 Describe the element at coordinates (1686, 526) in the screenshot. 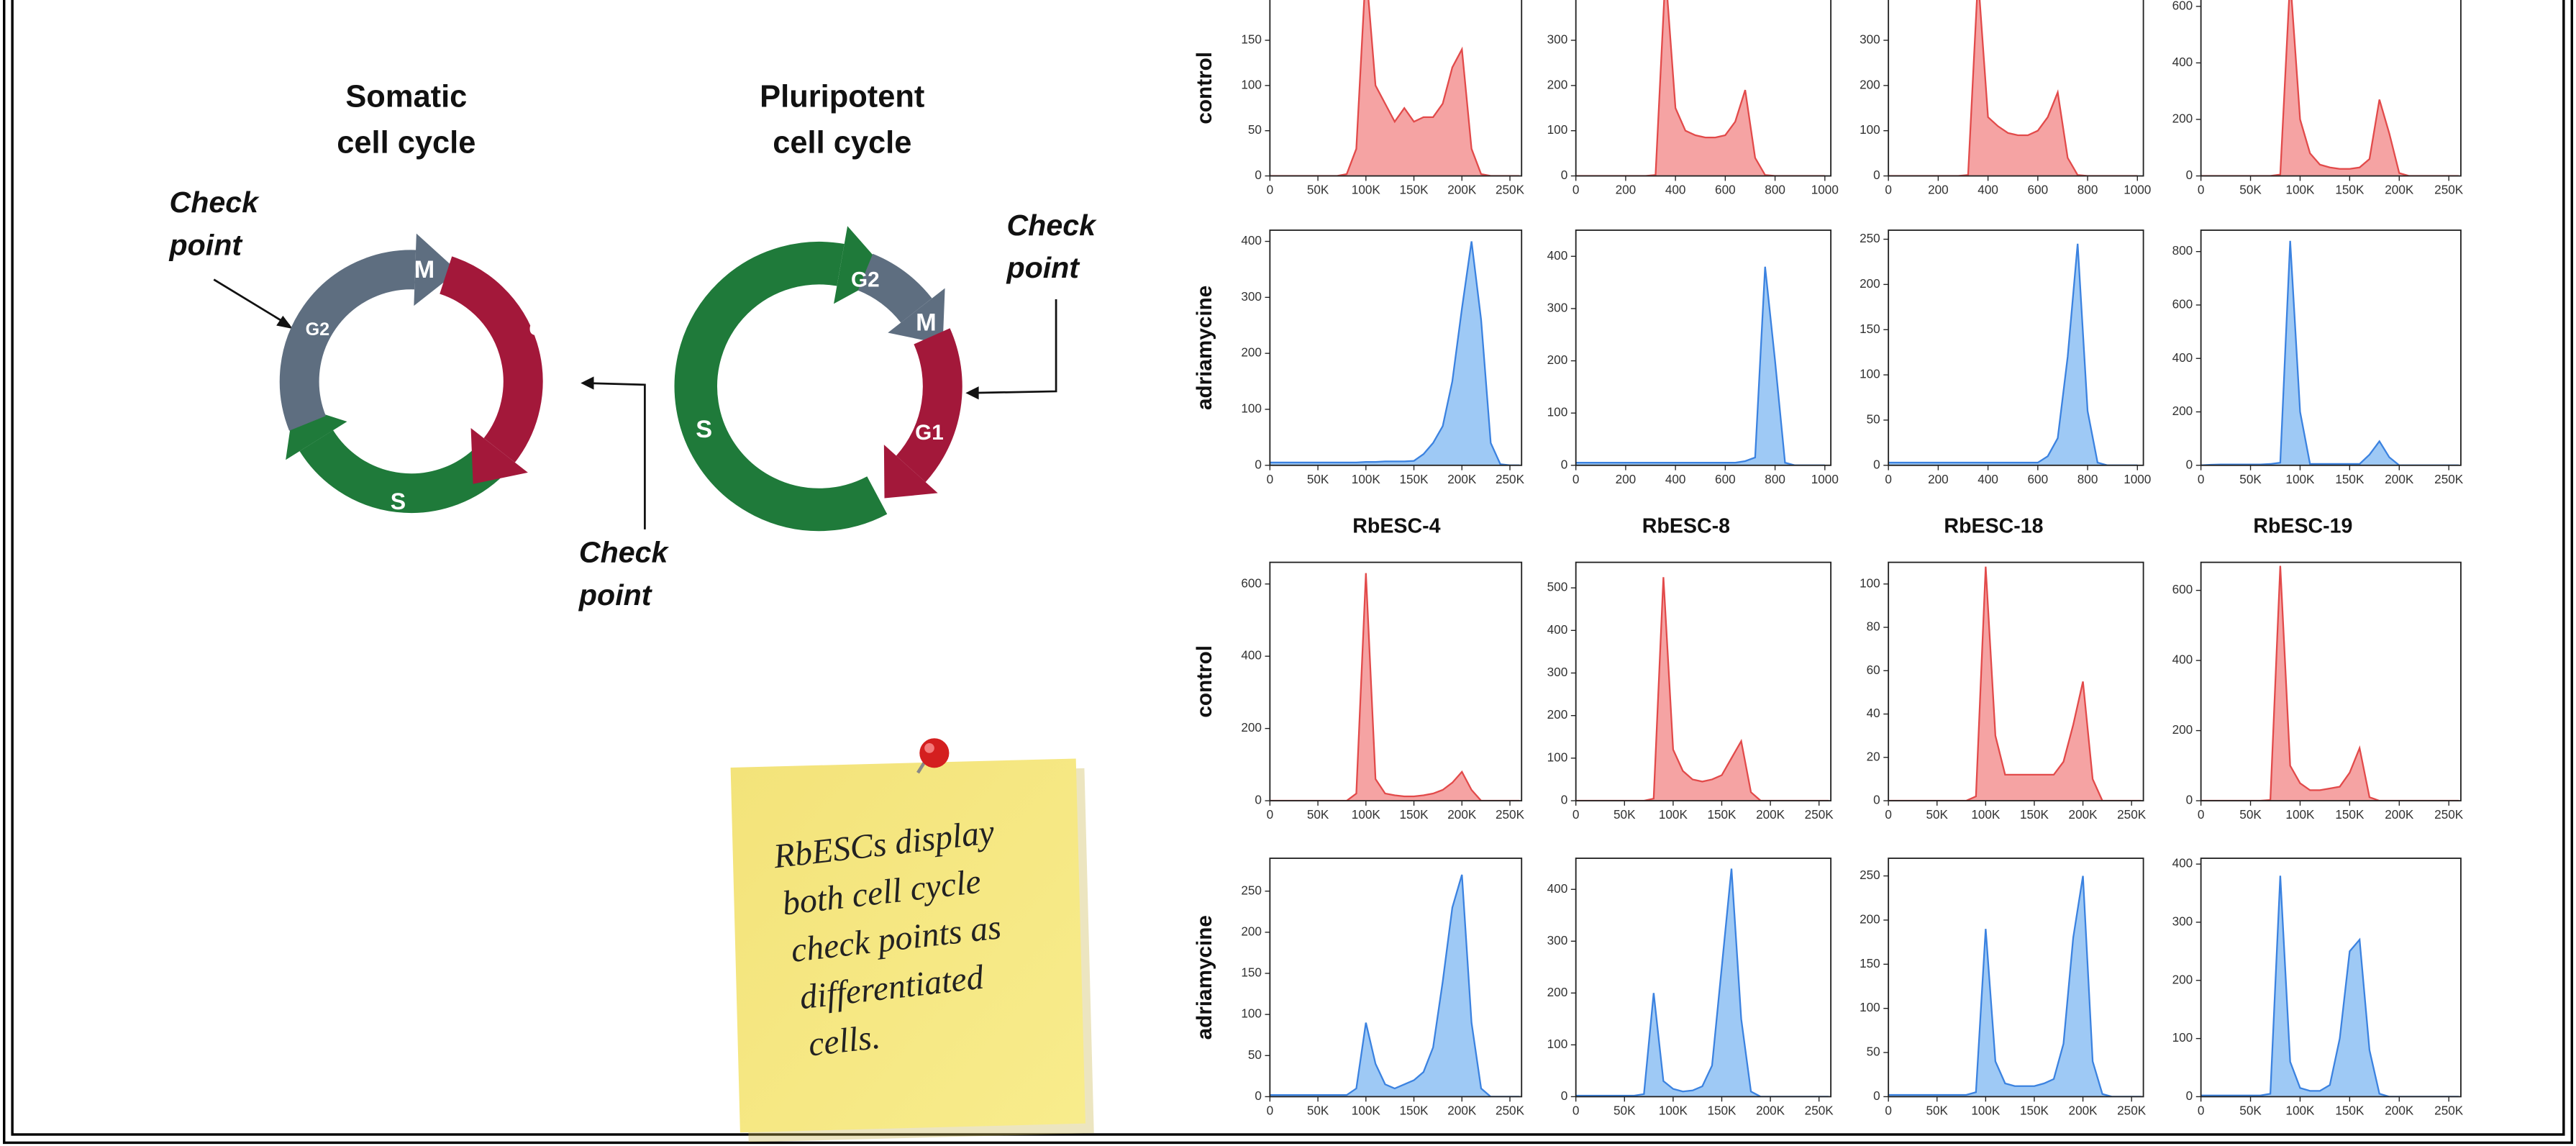

I see `column-header: RbESC-8` at that location.